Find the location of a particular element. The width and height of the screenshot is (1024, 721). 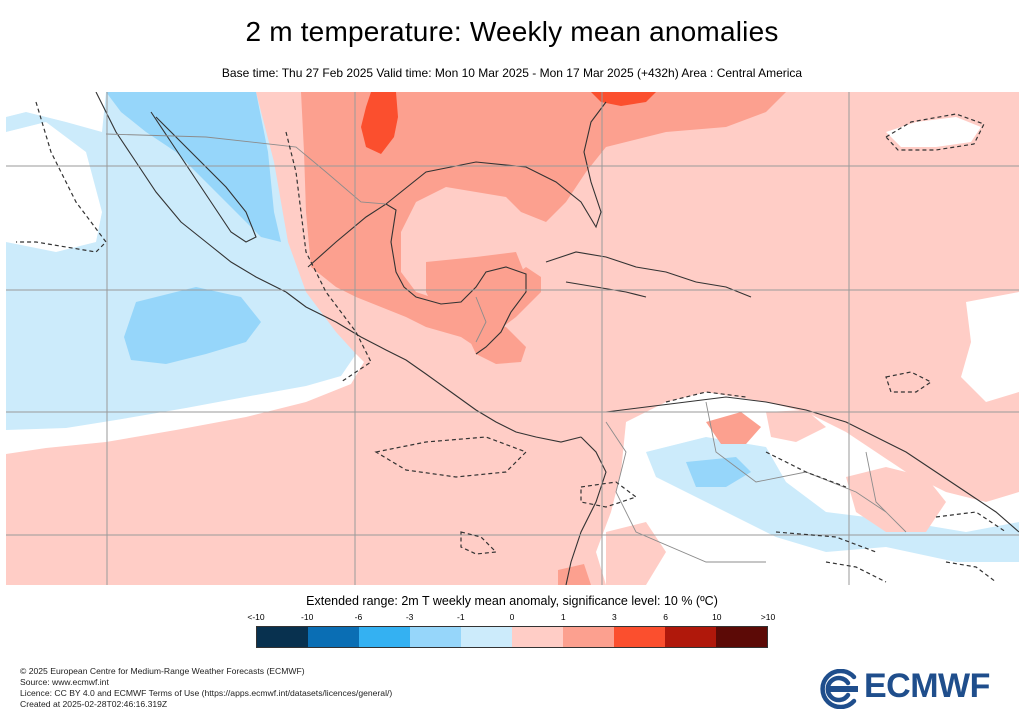

northeast-hot-spot is located at coordinates (623, 99).